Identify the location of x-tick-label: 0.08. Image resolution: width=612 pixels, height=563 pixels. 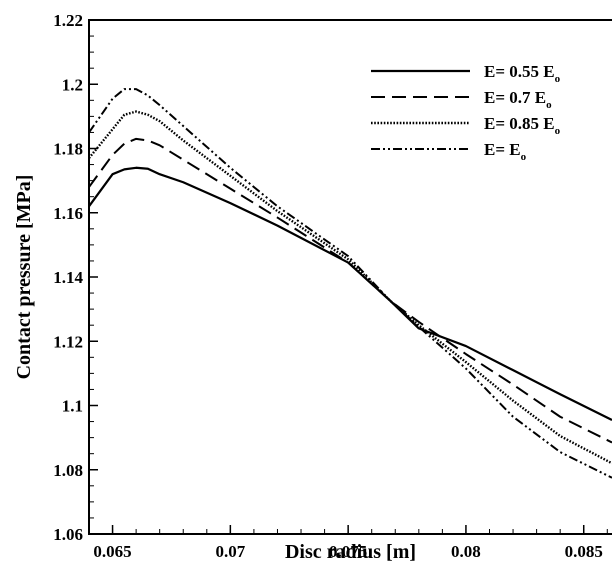
(466, 551).